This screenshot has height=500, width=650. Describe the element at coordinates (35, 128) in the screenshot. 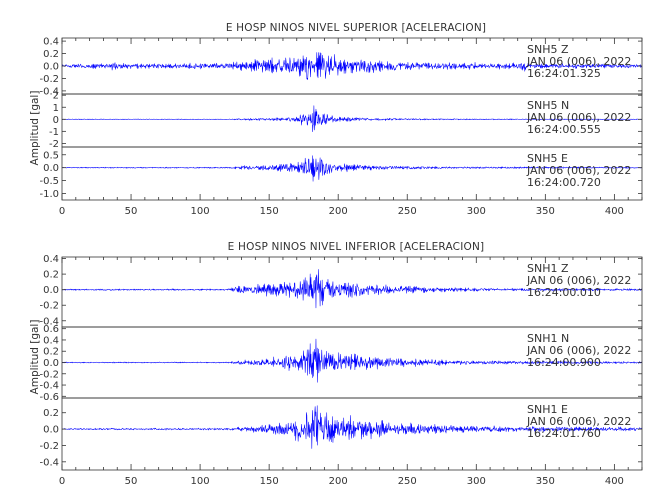

I see `upper-y-axis-label: Amplitud [gal]` at that location.